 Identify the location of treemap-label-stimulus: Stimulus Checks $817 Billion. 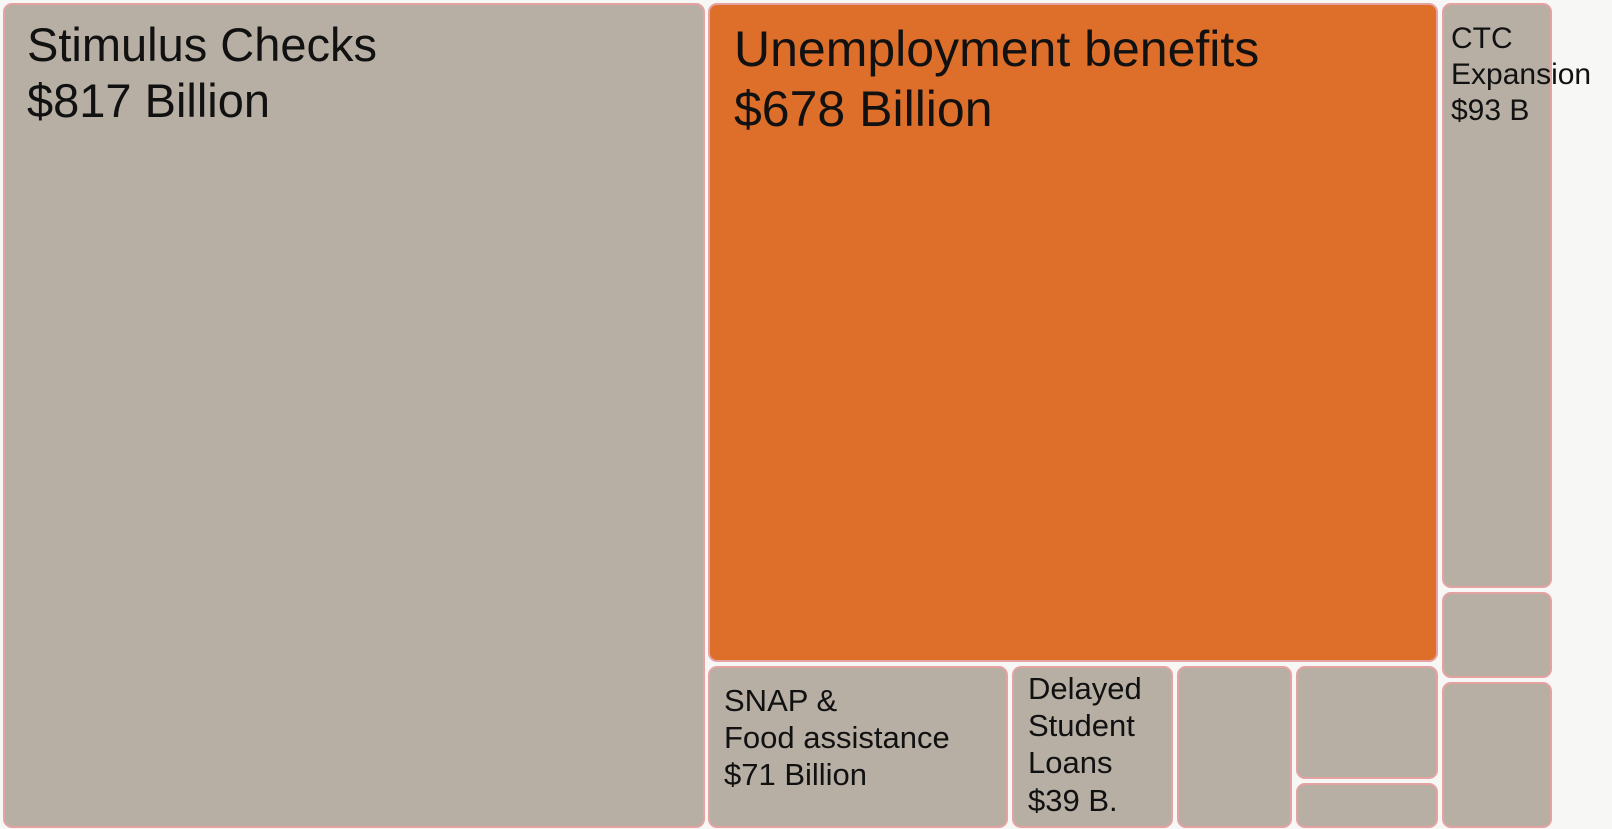
(202, 73).